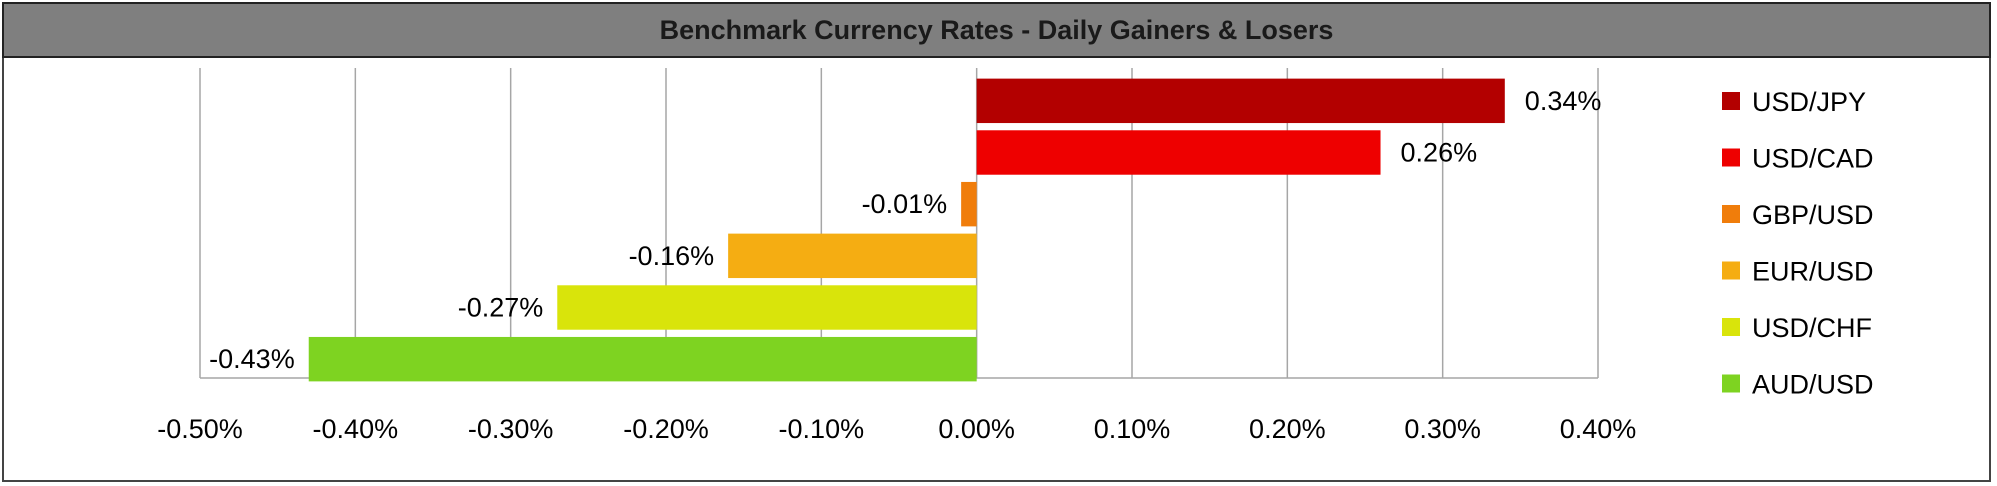 This screenshot has height=486, width=1997. I want to click on legend-label: GBP/USD, so click(1813, 215).